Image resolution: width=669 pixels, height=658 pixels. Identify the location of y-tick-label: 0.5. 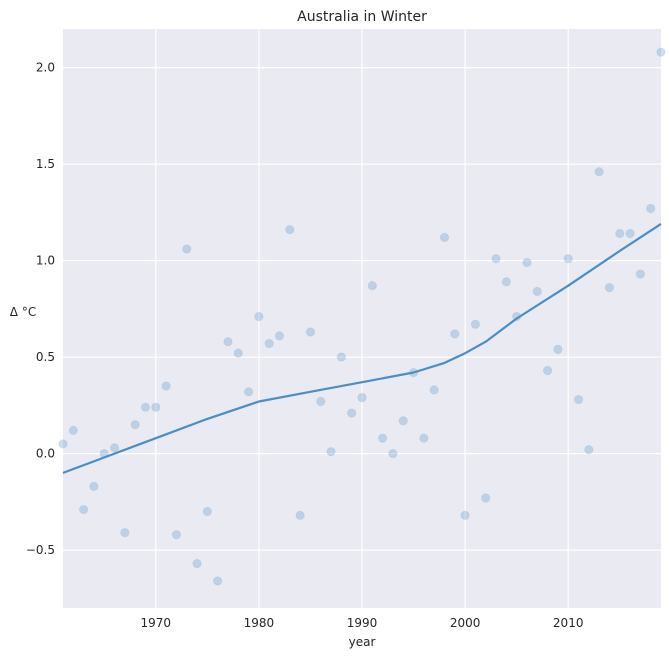
(45, 357).